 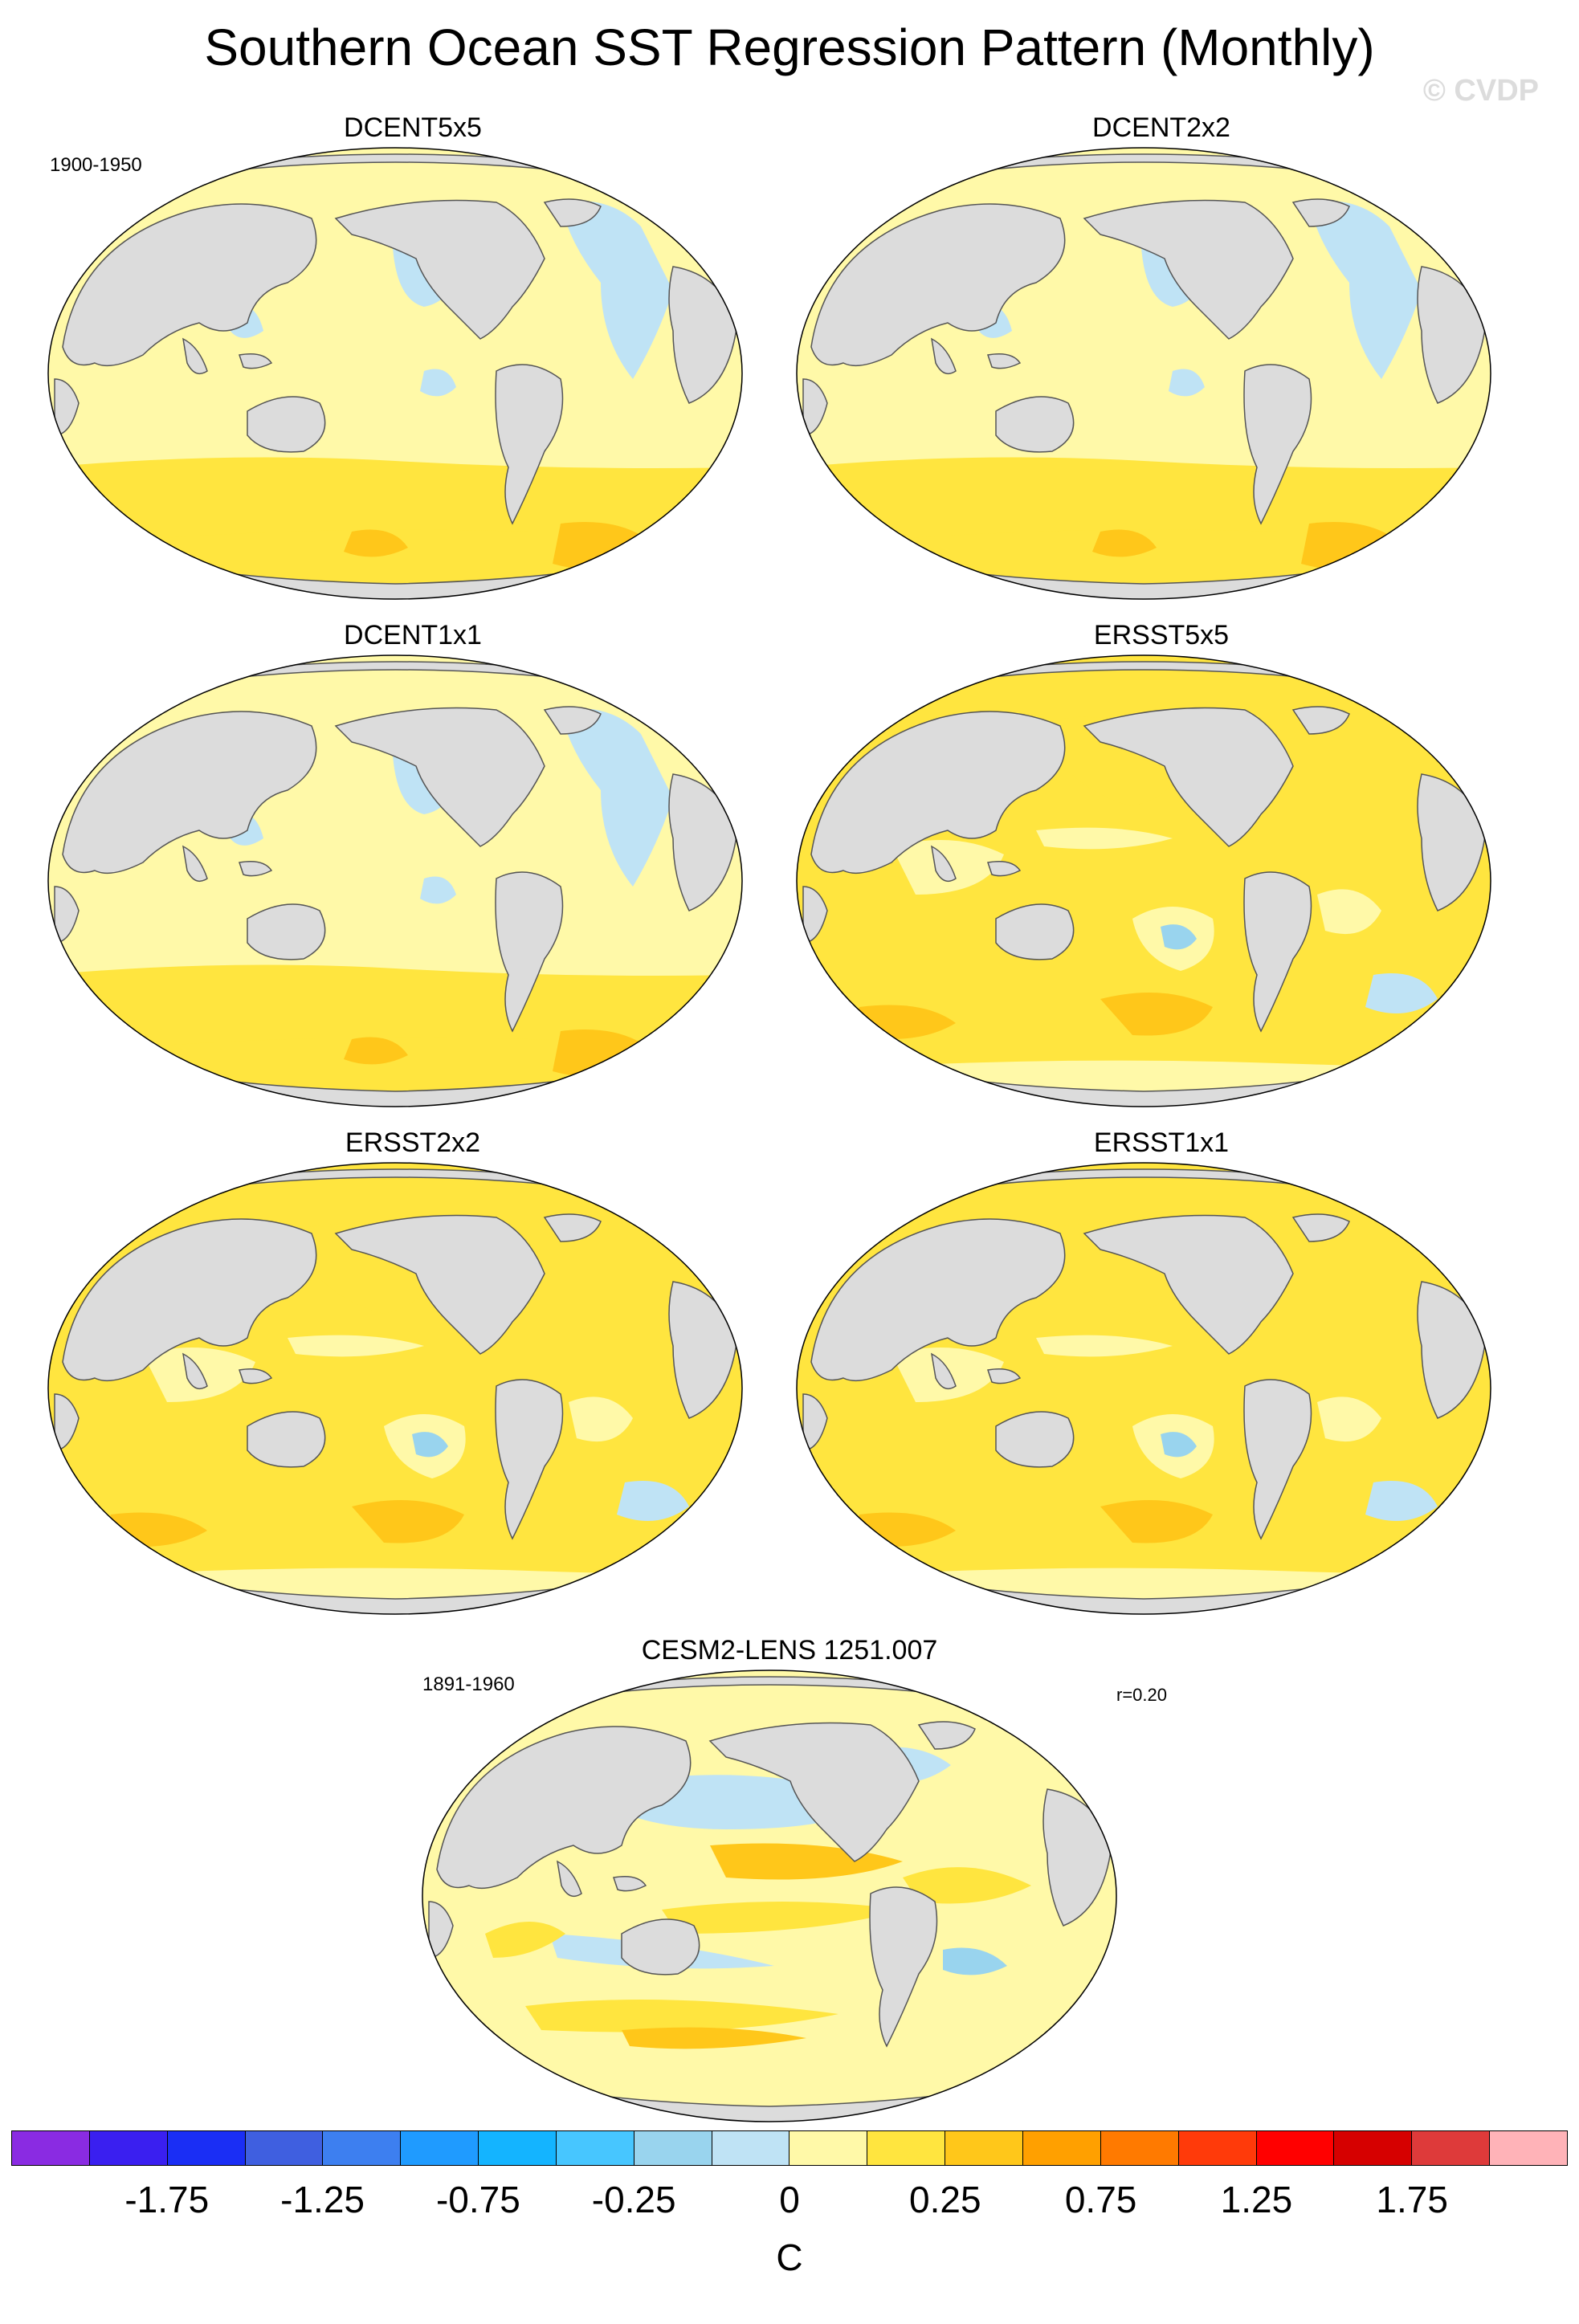 What do you see at coordinates (789, 1651) in the screenshot?
I see `panel-title: CESM2-LENS 1251.007` at bounding box center [789, 1651].